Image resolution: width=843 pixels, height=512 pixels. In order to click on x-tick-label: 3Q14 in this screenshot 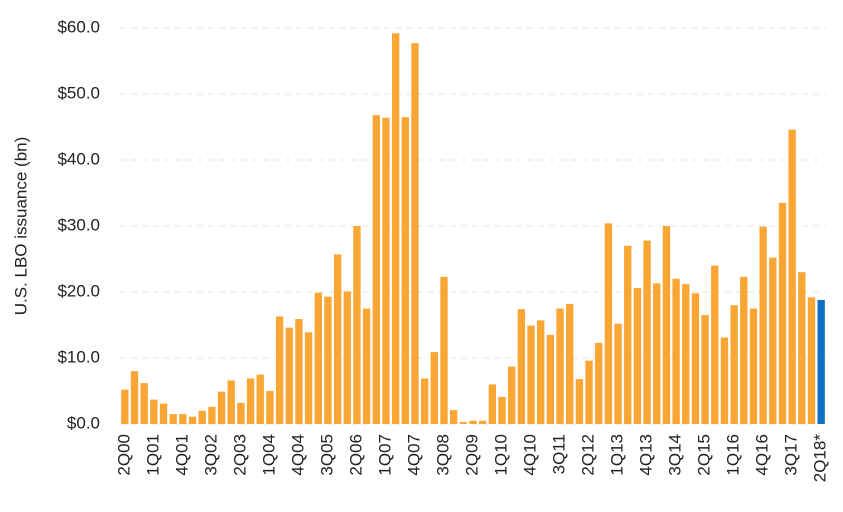, I will do `click(675, 455)`.